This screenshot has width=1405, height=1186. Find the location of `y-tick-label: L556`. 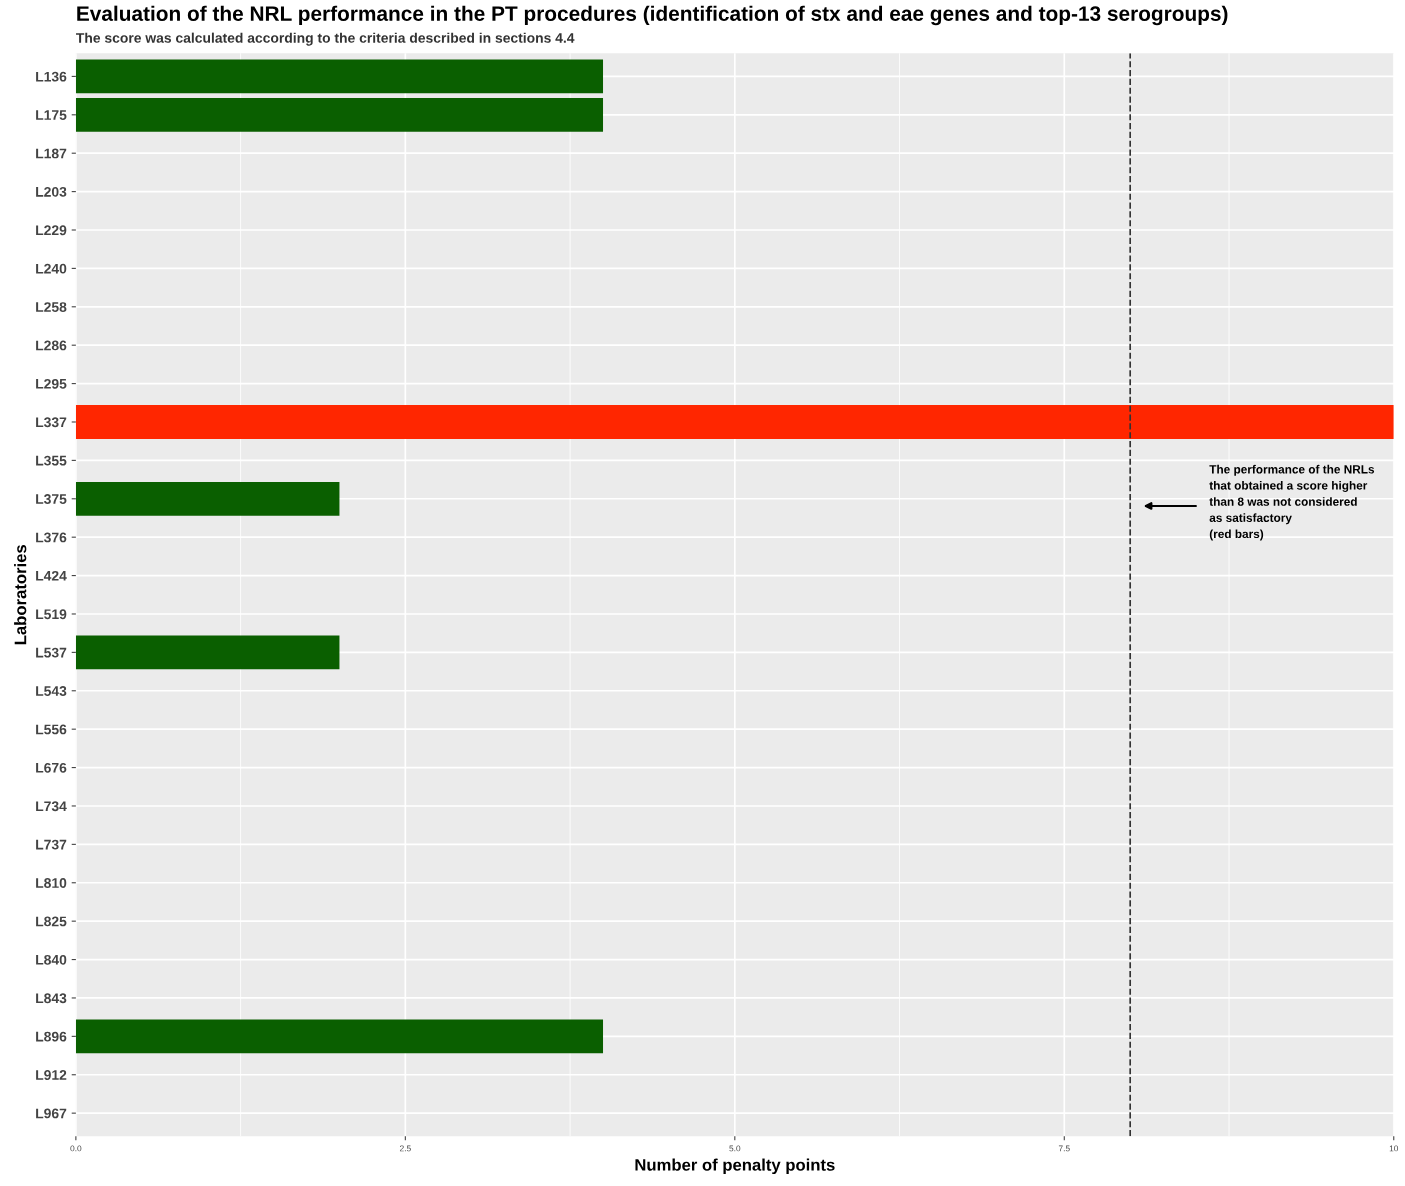

y-tick-label: L556 is located at coordinates (51, 729).